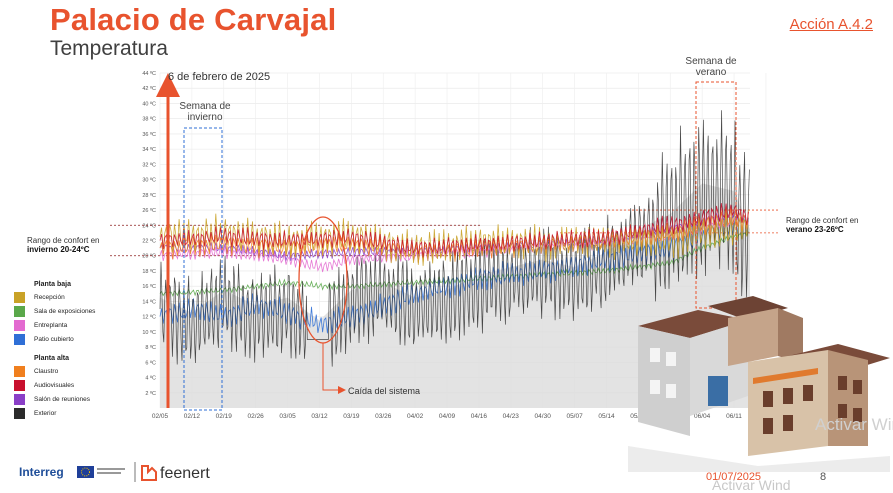  I want to click on legend-ground-label: Patio cubierto, so click(54, 339).